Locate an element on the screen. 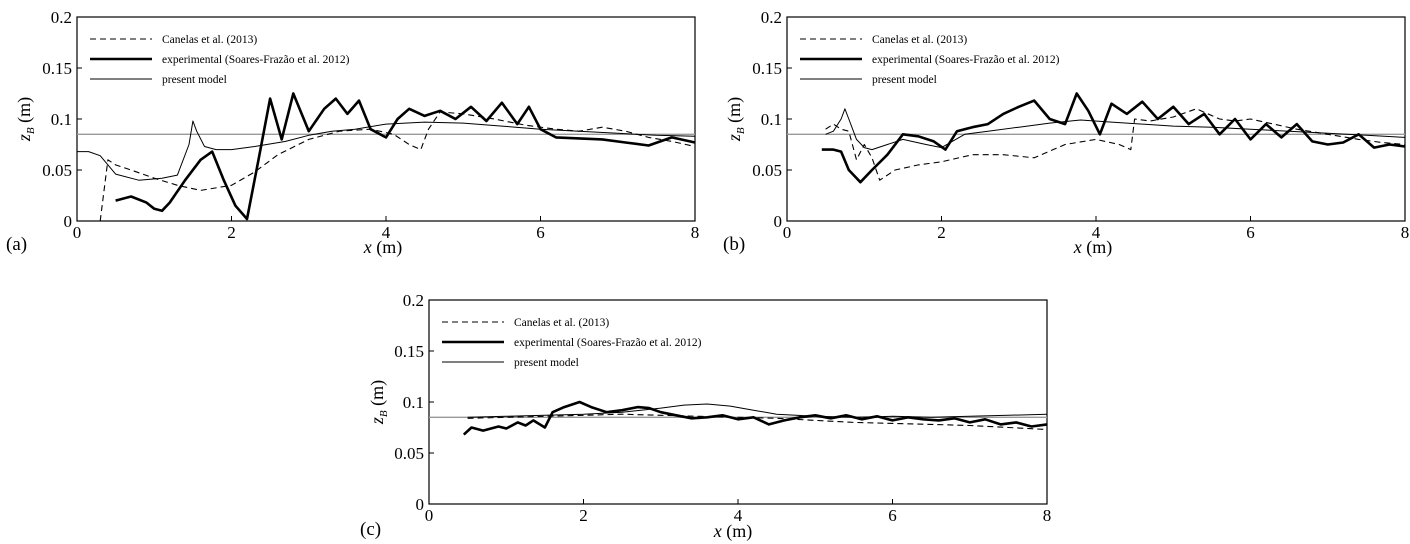  panel-label: (b) is located at coordinates (734, 244).